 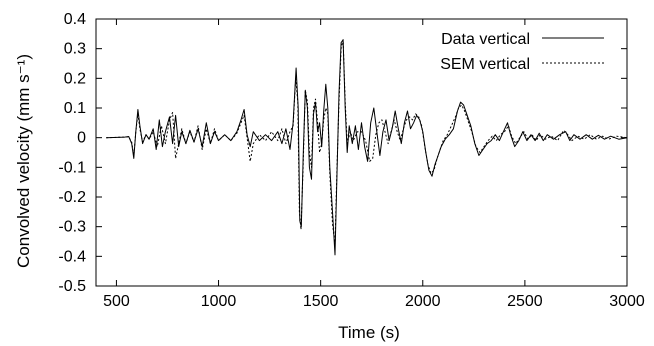 What do you see at coordinates (485, 64) in the screenshot?
I see `legend-label-sem-vertical: SEM vertical` at bounding box center [485, 64].